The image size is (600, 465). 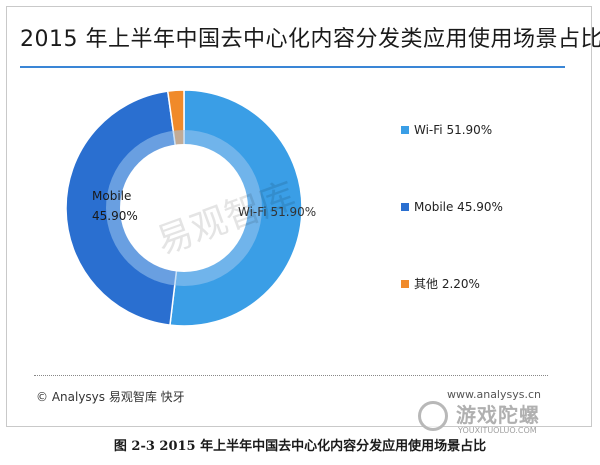 I want to click on legend-label-wifi: Wi-Fi 51.90%, so click(x=453, y=130).